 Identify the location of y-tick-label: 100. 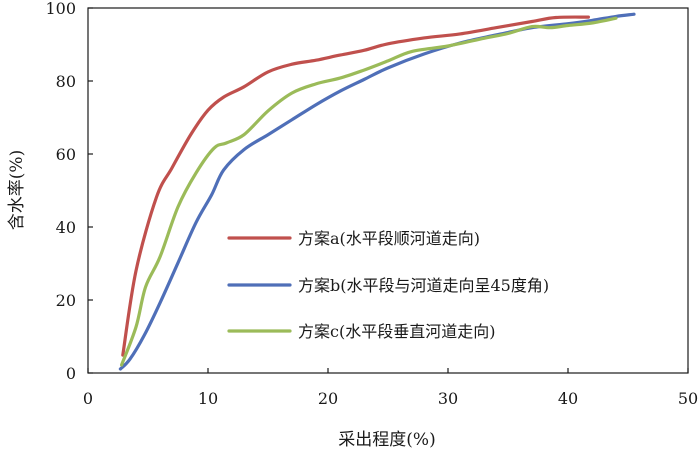
(60, 9).